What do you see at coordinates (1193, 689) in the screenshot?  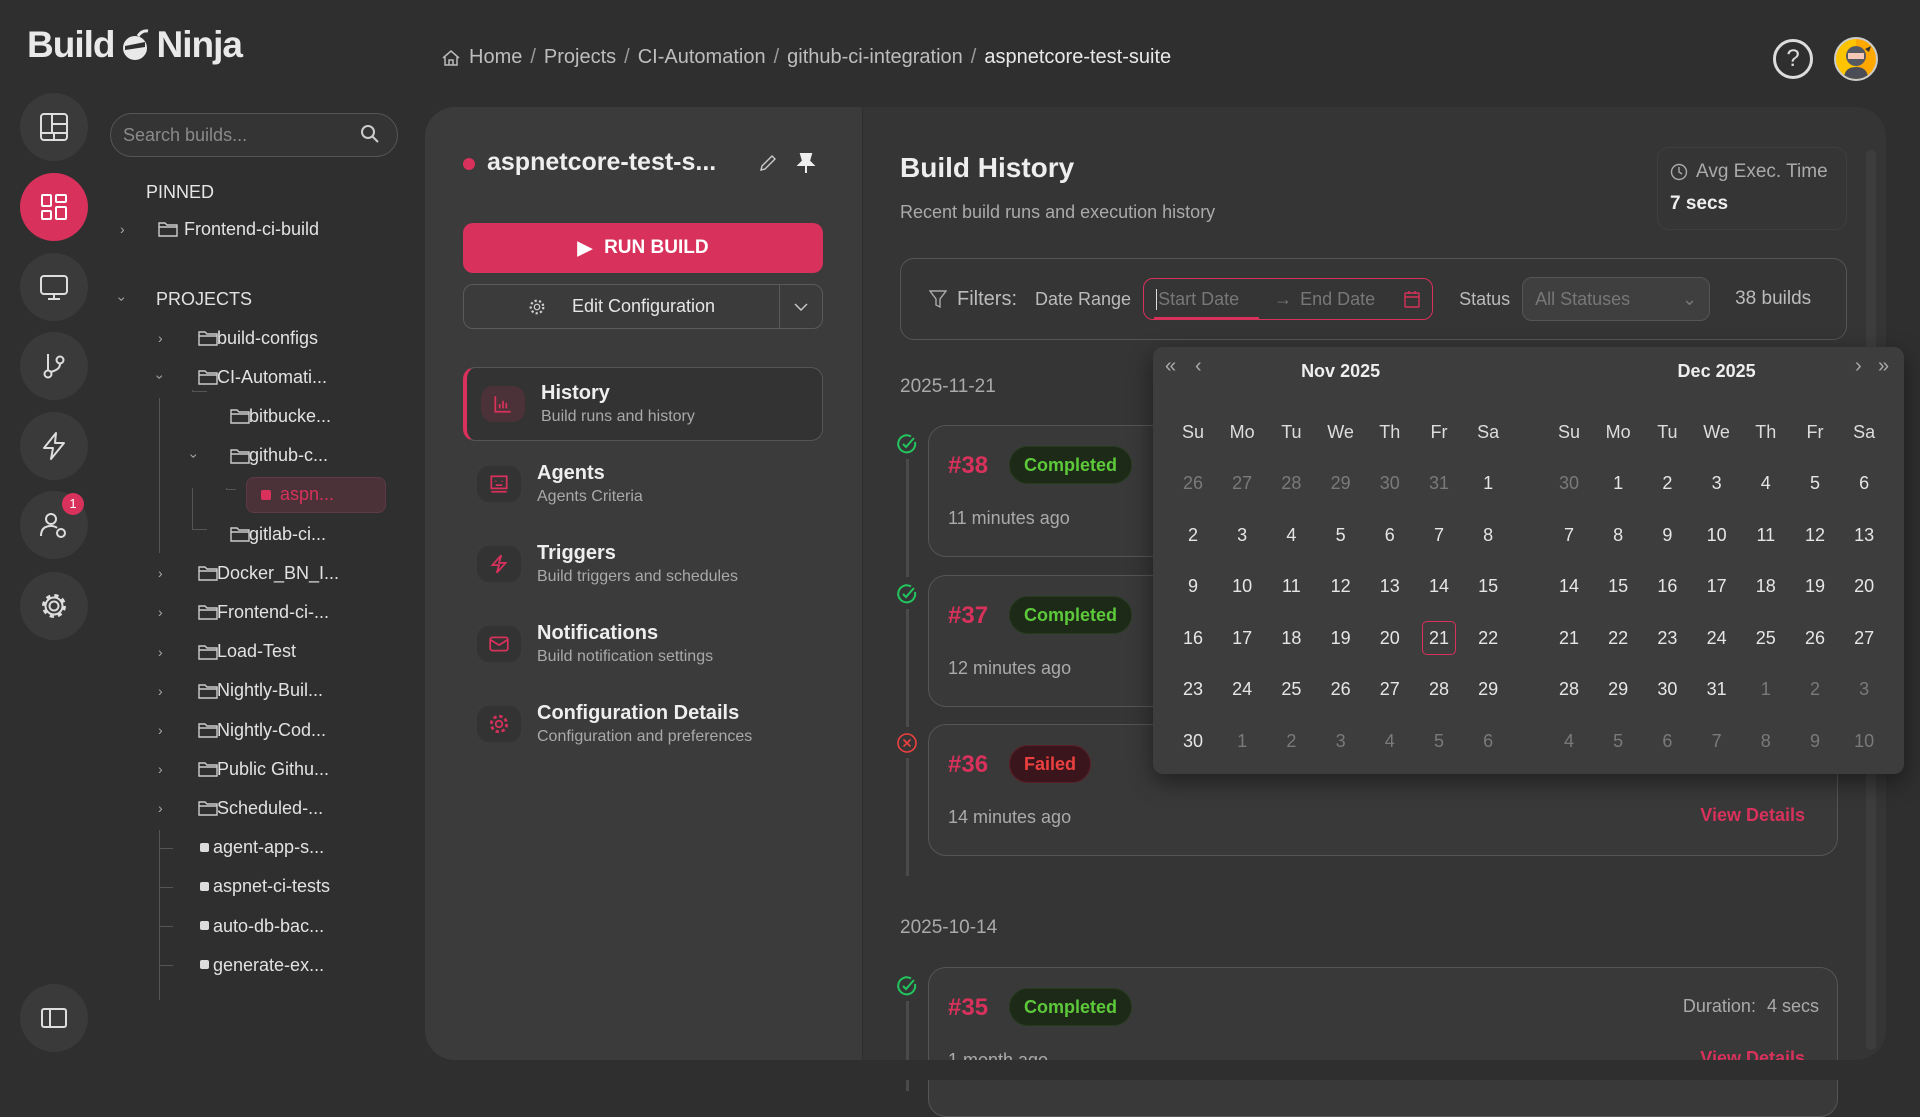 I see `calendar-day: 23` at bounding box center [1193, 689].